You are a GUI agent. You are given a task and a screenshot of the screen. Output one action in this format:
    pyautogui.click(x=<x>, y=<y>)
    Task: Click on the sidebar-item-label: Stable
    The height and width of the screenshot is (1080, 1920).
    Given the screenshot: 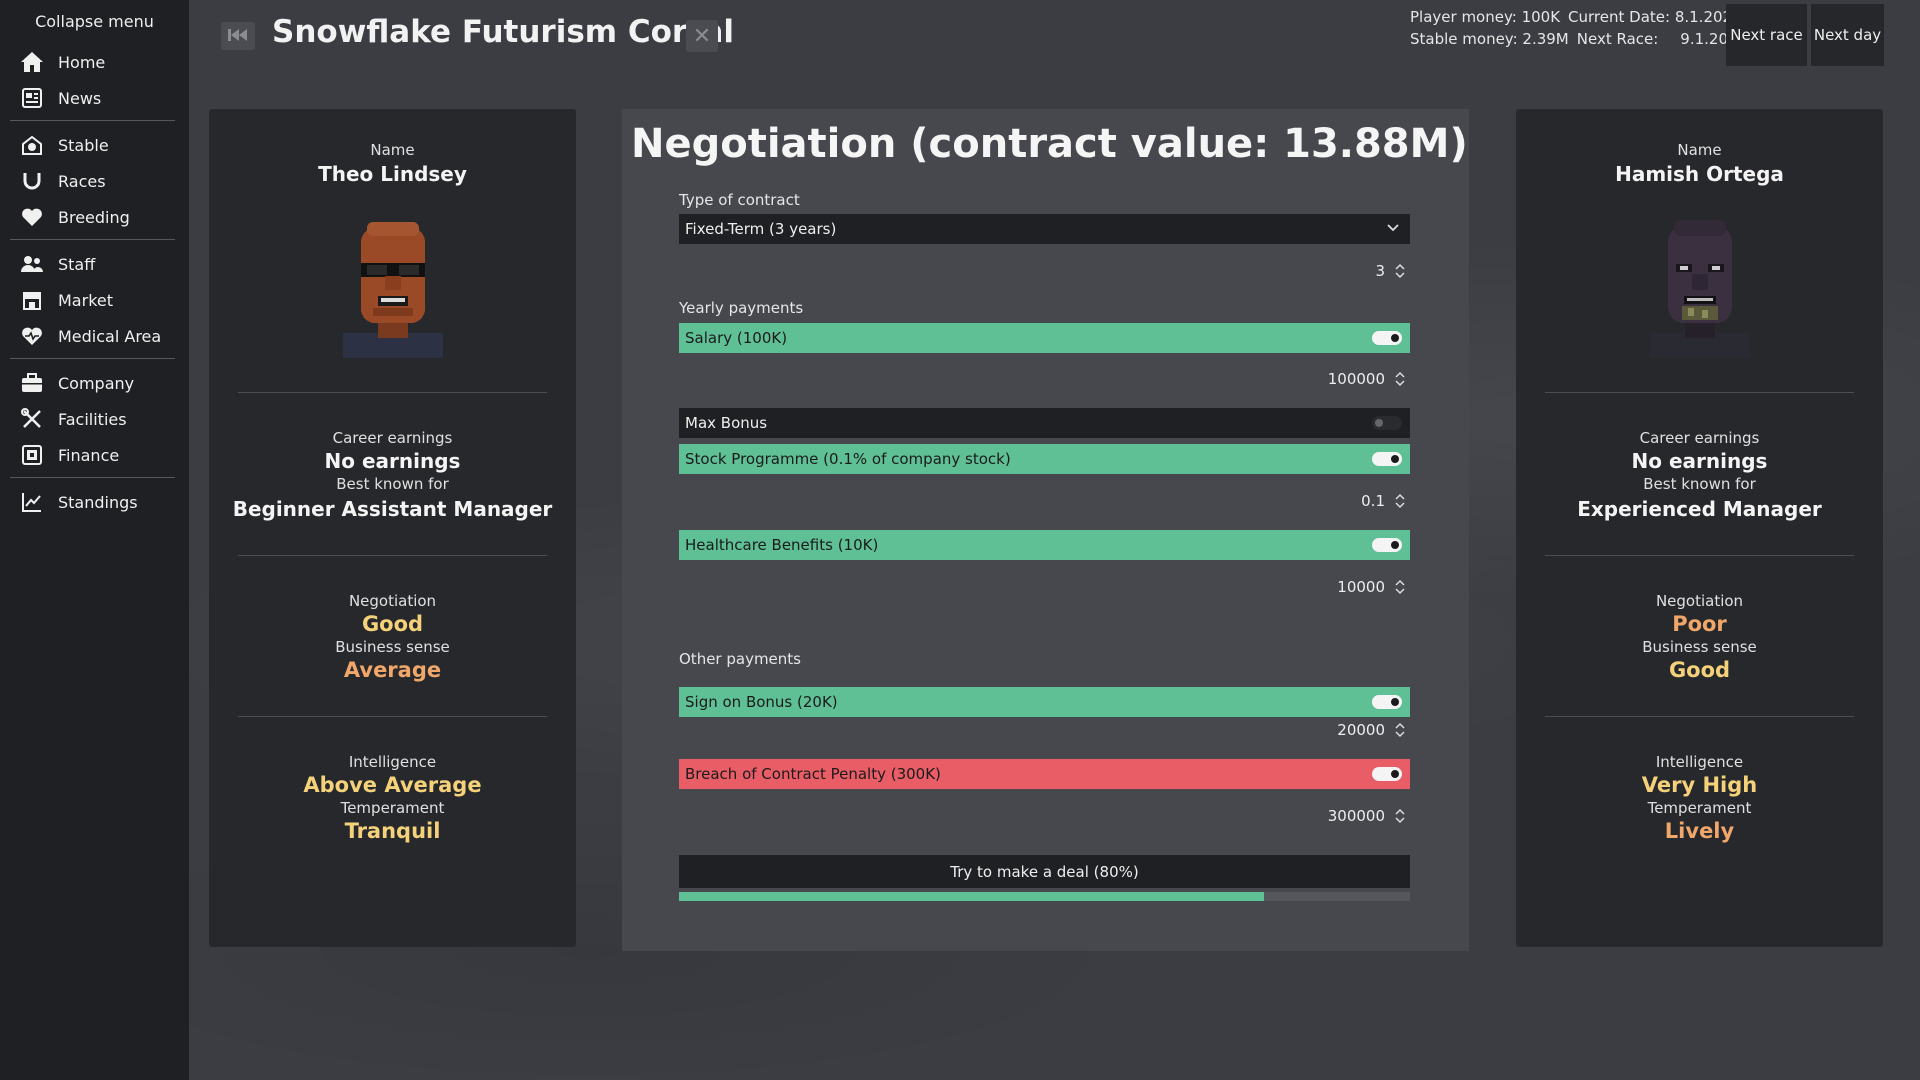 What is the action you would take?
    pyautogui.click(x=83, y=145)
    